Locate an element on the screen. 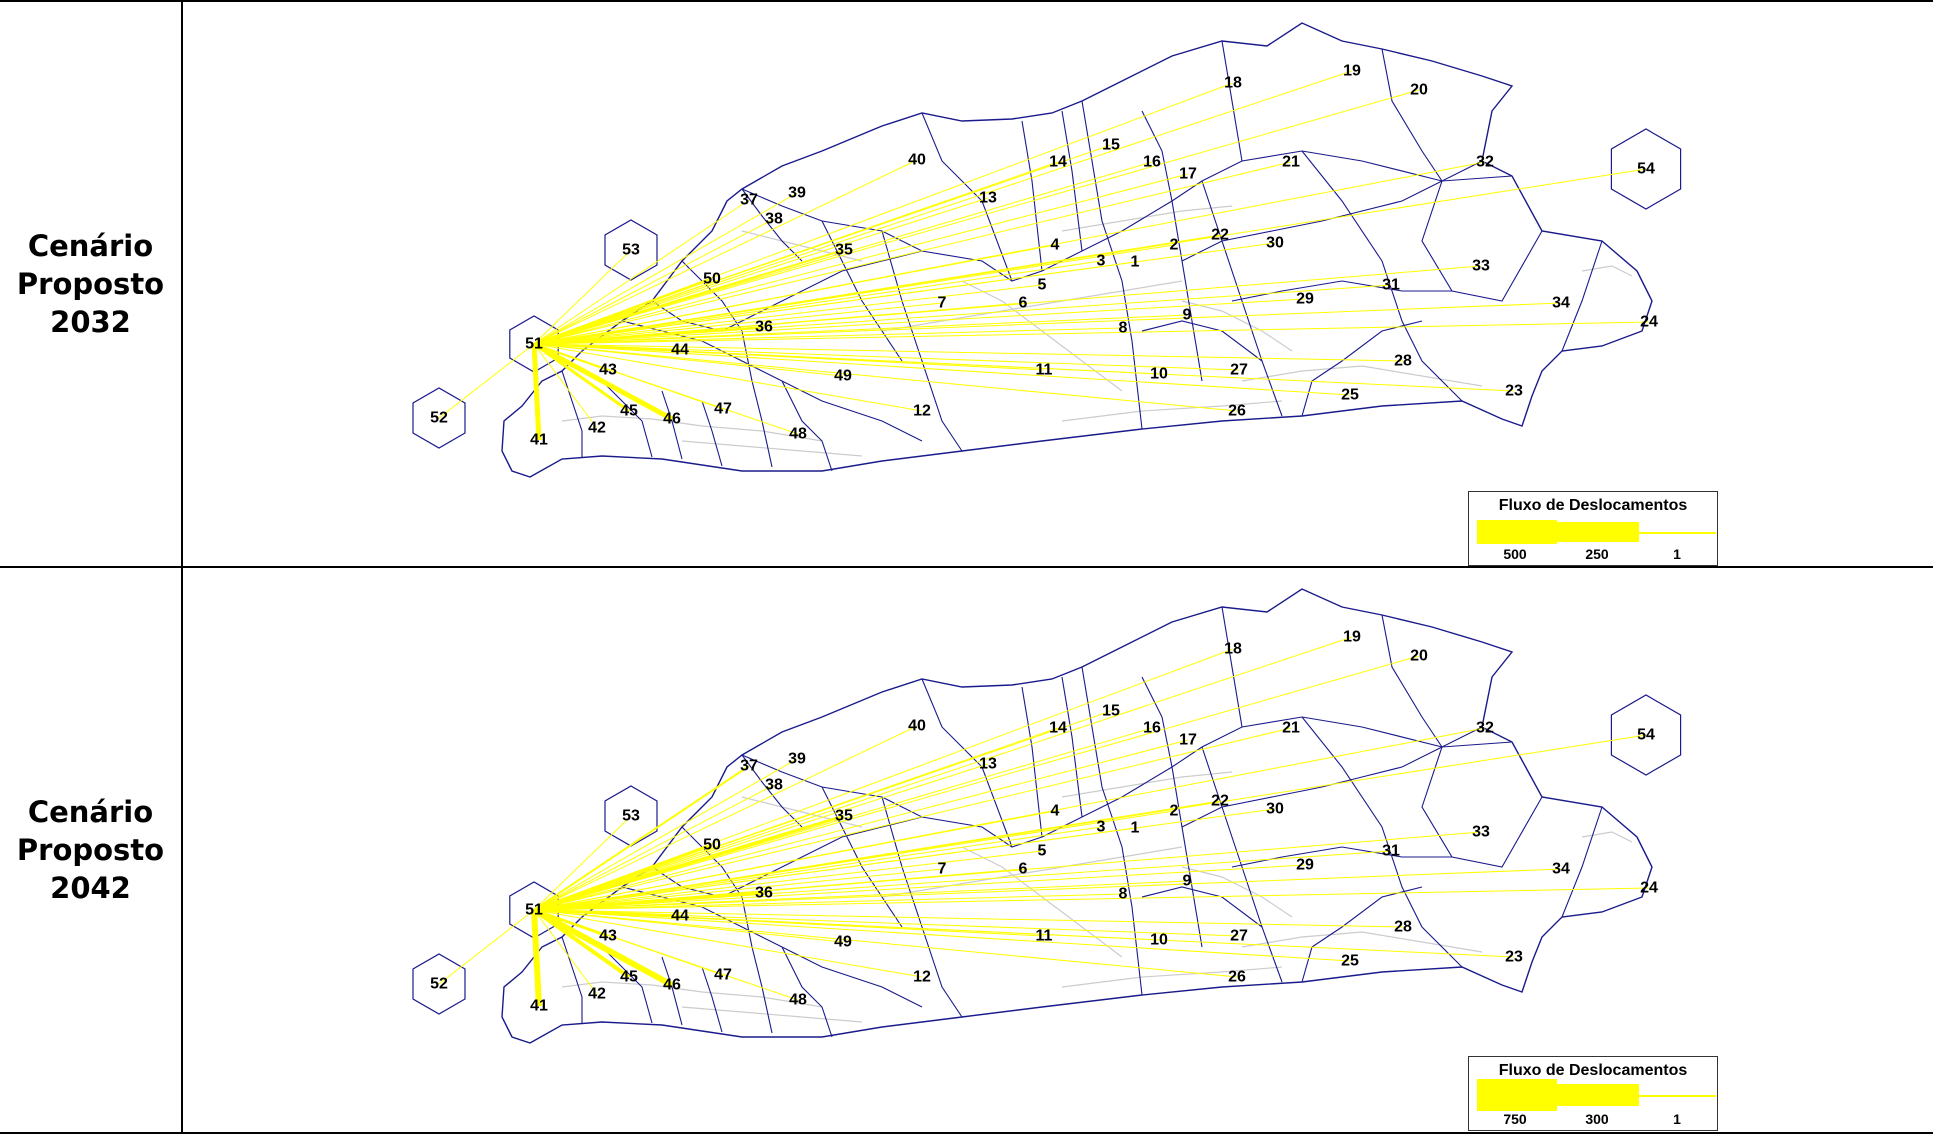  legend-value: 300 is located at coordinates (1597, 1119).